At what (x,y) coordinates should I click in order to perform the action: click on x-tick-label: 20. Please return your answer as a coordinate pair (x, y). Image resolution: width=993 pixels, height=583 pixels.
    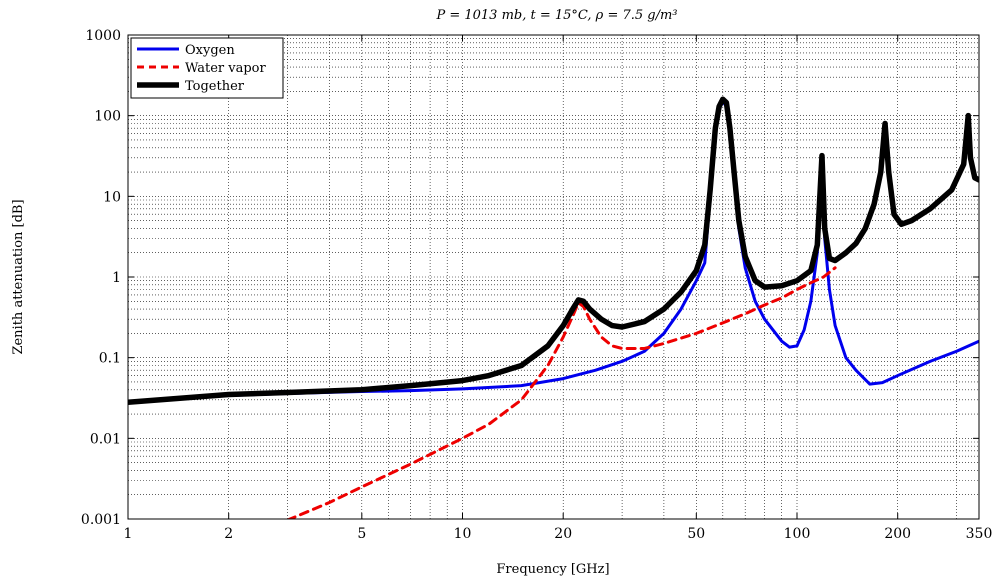
    Looking at the image, I should click on (563, 534).